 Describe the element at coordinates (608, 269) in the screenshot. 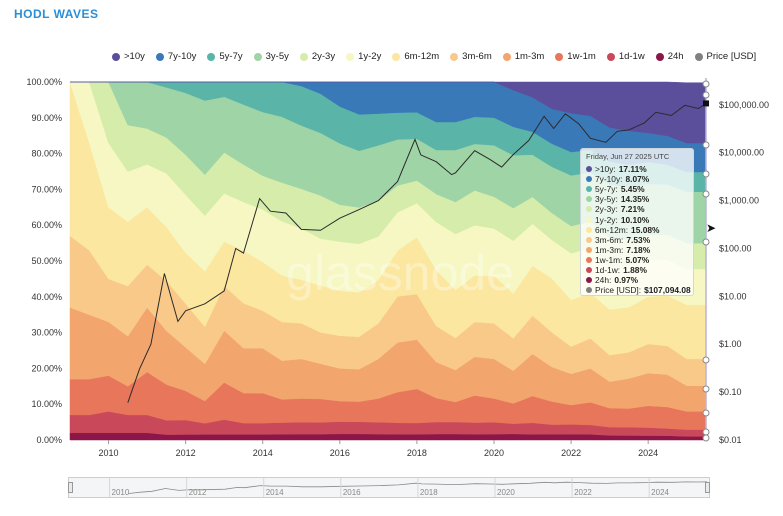

I see `tooltip-label: 1d-1w:` at that location.